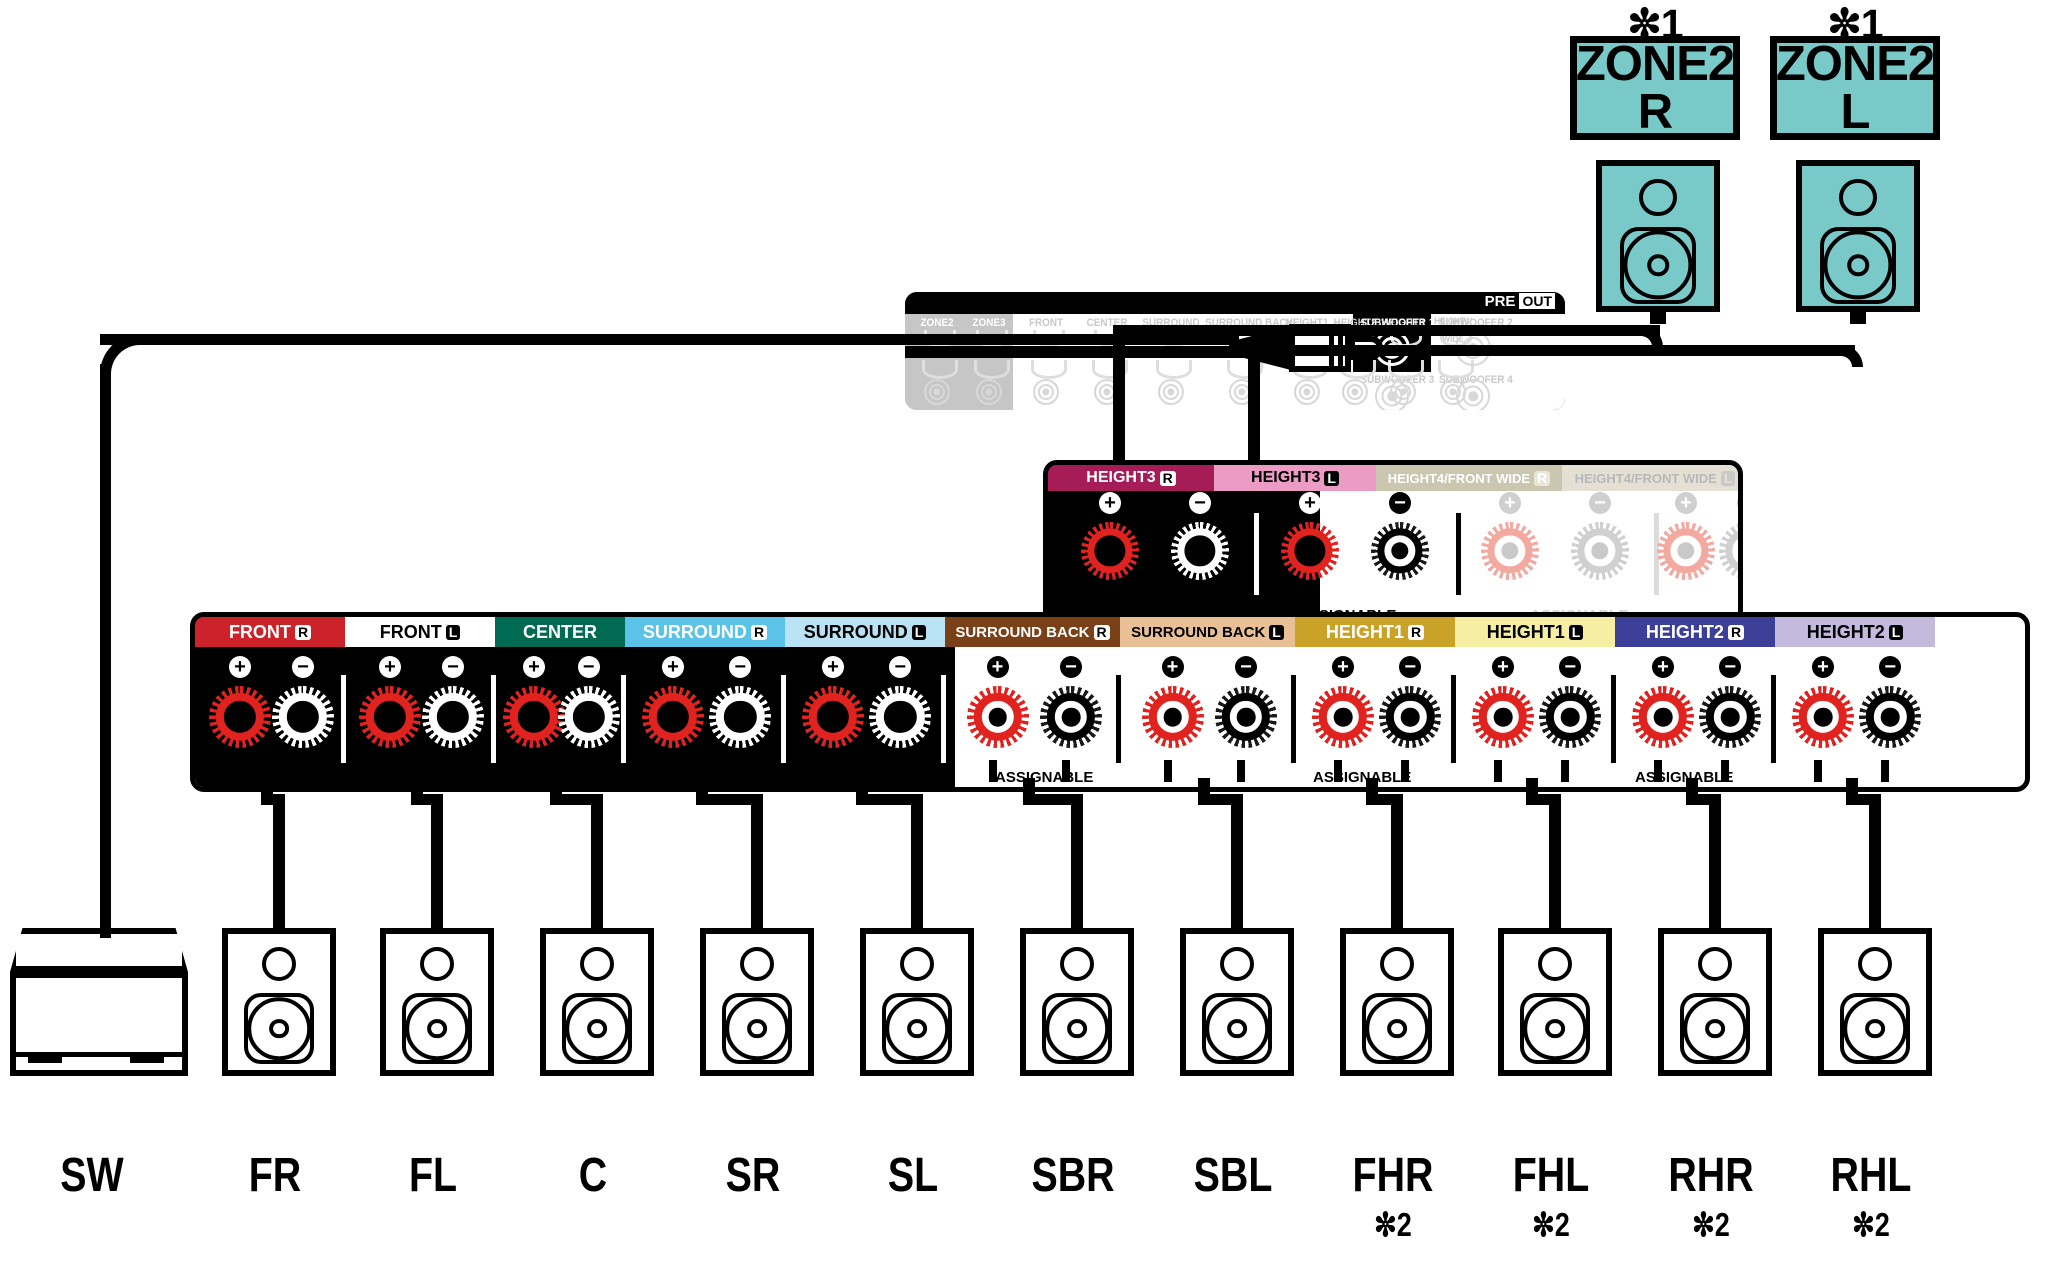  Describe the element at coordinates (1658, 318) in the screenshot. I see `zone2-r-speaker-foot` at that location.